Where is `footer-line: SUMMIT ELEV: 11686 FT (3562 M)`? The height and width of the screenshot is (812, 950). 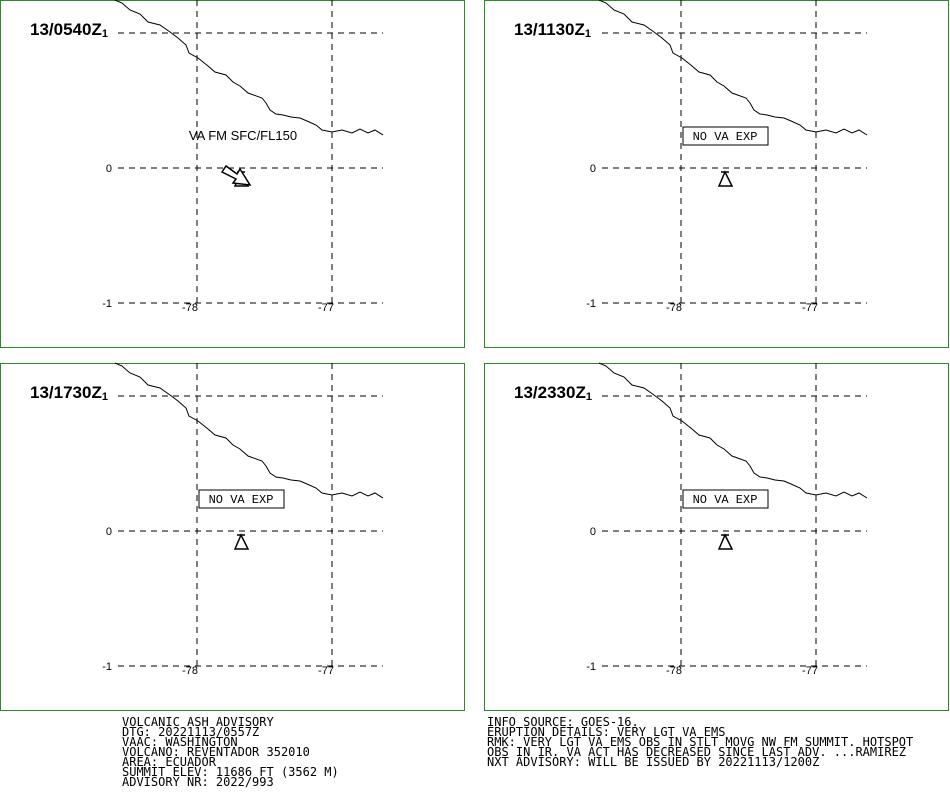
footer-line: SUMMIT ELEV: 11686 FT (3562 M) is located at coordinates (230, 772).